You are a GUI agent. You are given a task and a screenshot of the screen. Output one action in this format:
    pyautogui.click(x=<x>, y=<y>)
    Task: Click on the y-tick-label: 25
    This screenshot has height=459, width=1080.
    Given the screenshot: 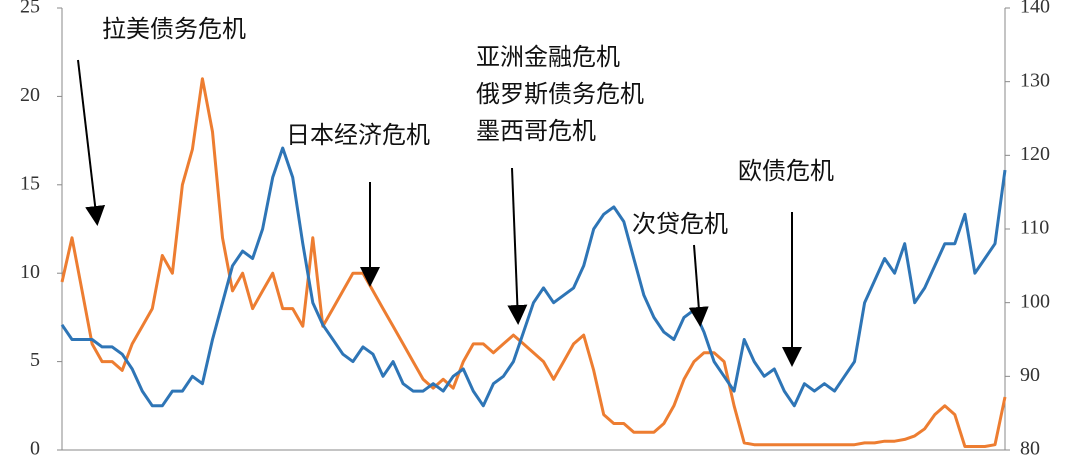 What is the action you would take?
    pyautogui.click(x=30, y=9)
    